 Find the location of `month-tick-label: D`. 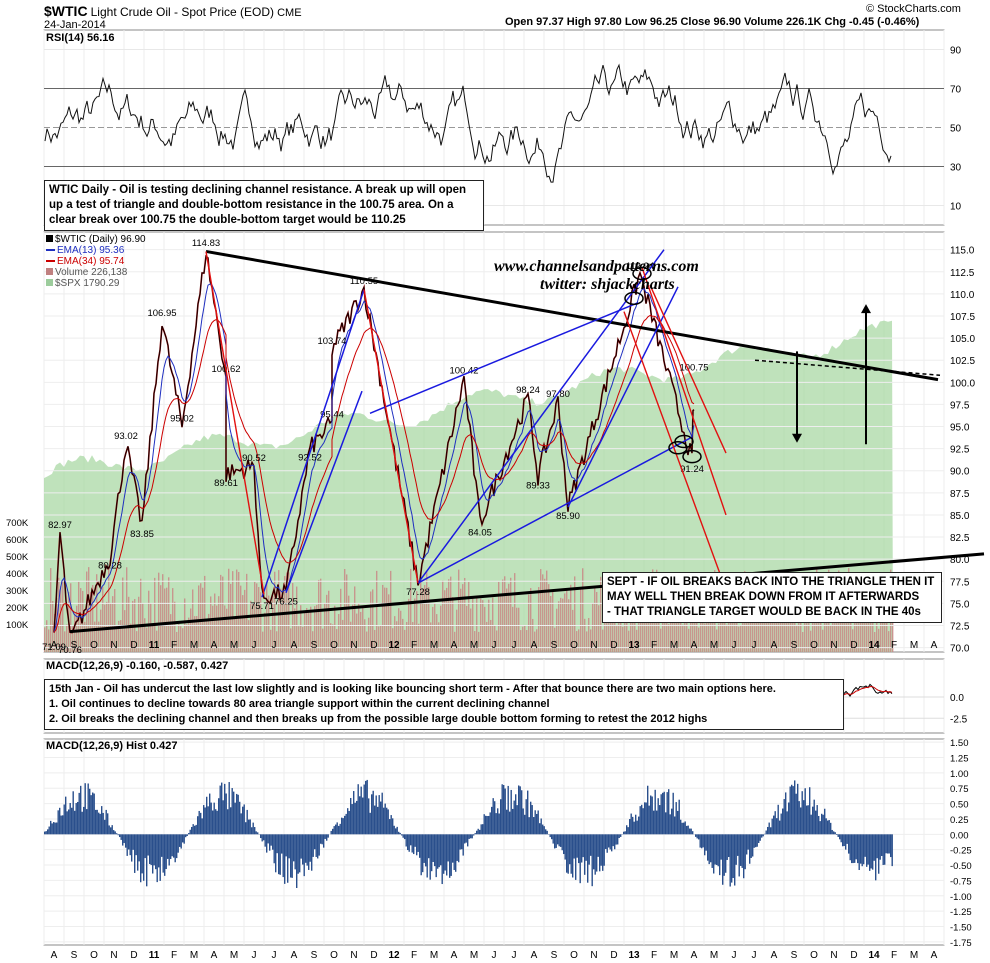

month-tick-label: D is located at coordinates (373, 955).